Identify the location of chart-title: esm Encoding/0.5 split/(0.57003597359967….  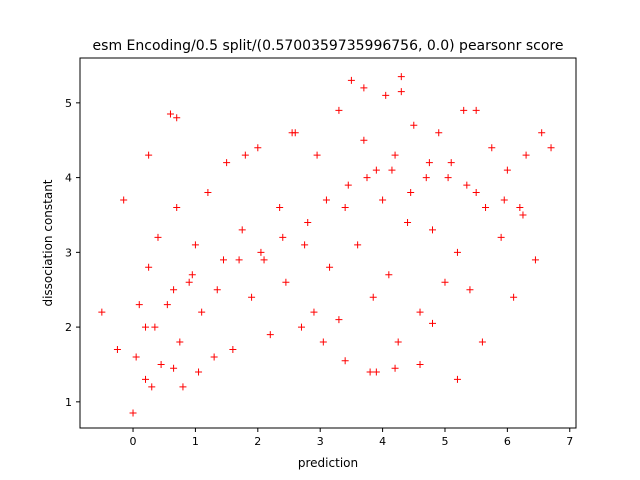
(328, 46).